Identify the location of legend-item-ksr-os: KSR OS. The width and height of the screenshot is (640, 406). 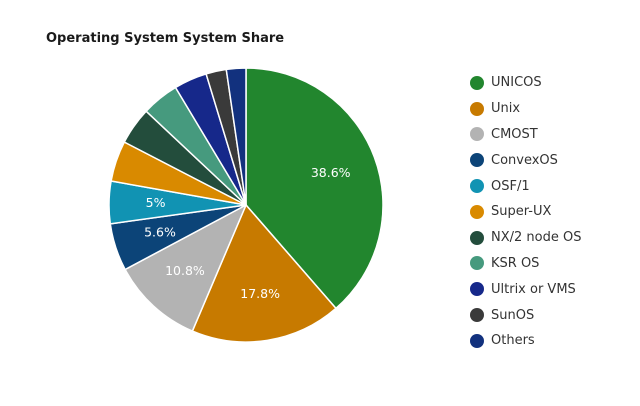
(552, 264).